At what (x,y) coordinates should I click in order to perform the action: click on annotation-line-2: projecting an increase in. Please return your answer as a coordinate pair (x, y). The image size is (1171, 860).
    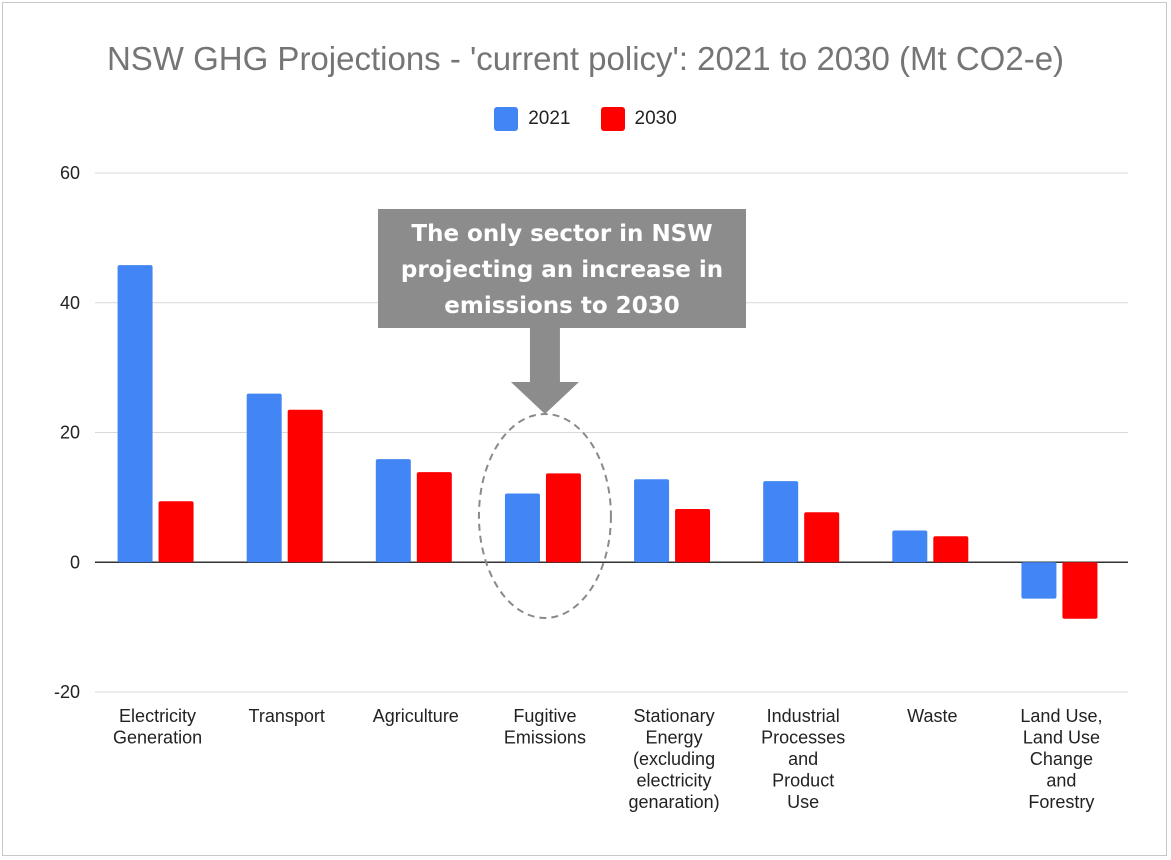
    Looking at the image, I should click on (562, 270).